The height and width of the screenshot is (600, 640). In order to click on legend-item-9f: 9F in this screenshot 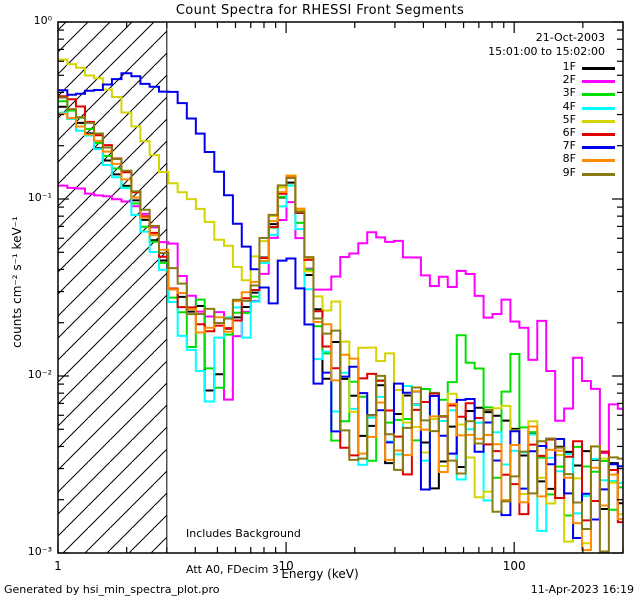, I will do `click(522, 172)`.